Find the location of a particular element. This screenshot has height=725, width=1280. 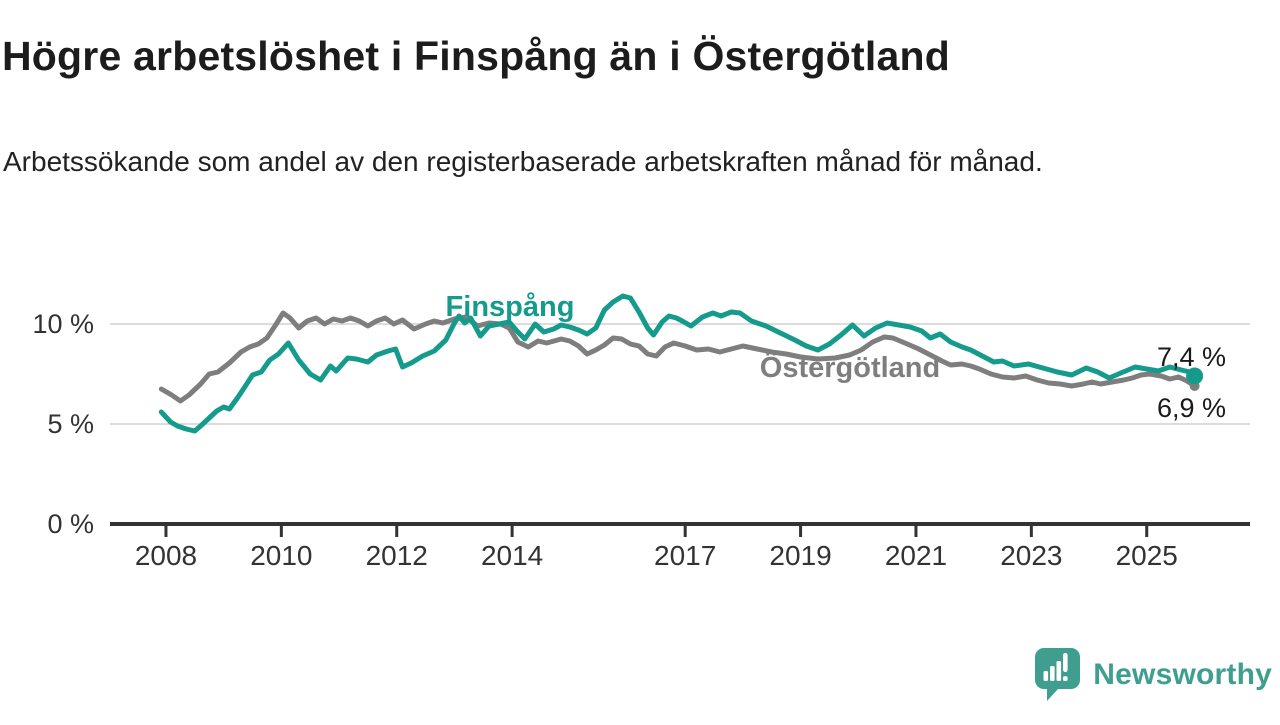

y-axis-tick-label: 10 % is located at coordinates (63, 324).